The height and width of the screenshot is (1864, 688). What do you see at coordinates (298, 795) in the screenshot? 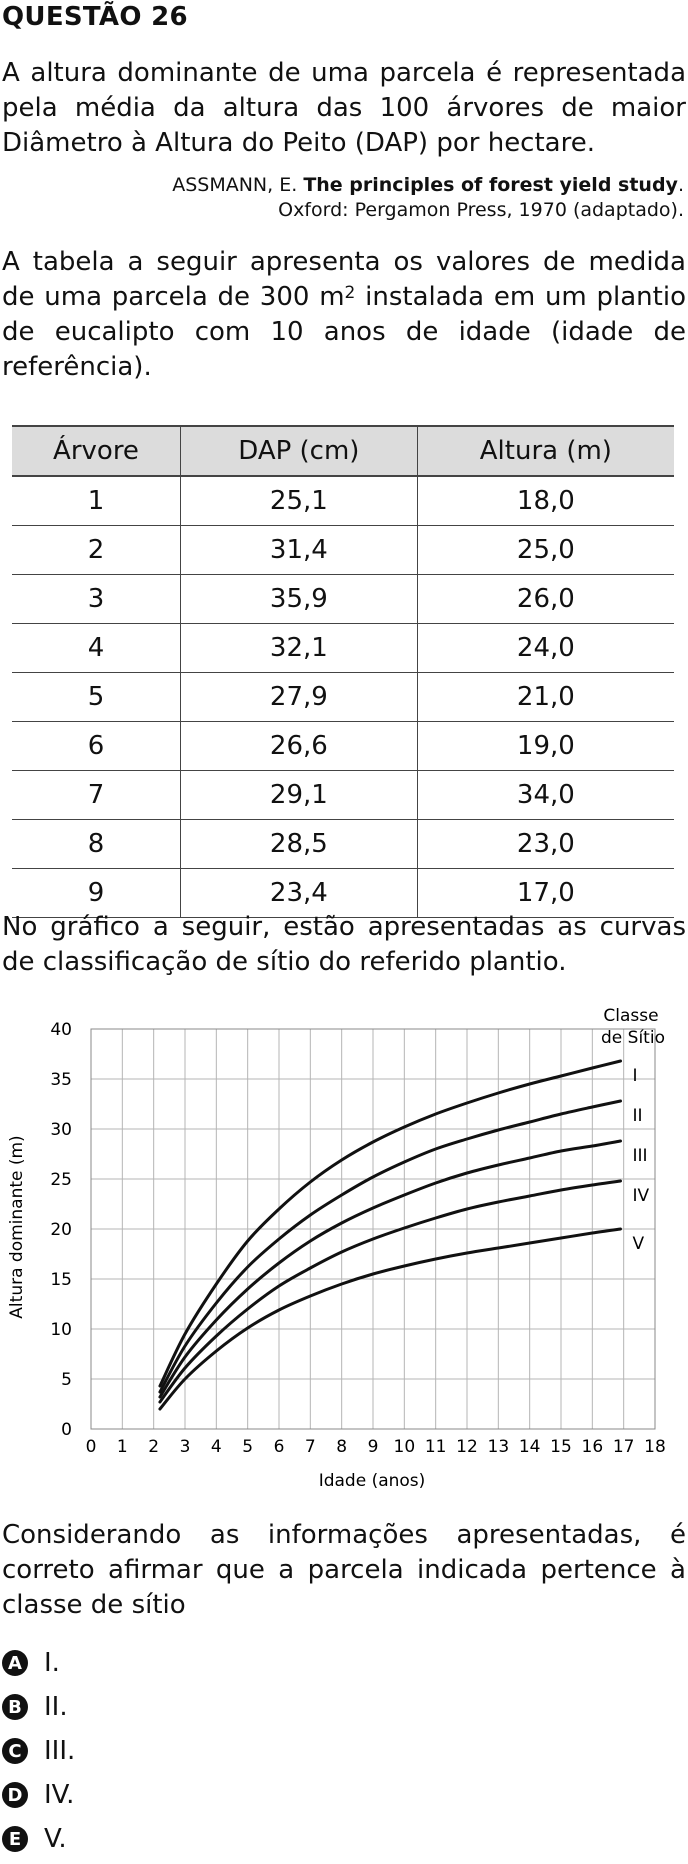
I see `table-cell: 29,1` at bounding box center [298, 795].